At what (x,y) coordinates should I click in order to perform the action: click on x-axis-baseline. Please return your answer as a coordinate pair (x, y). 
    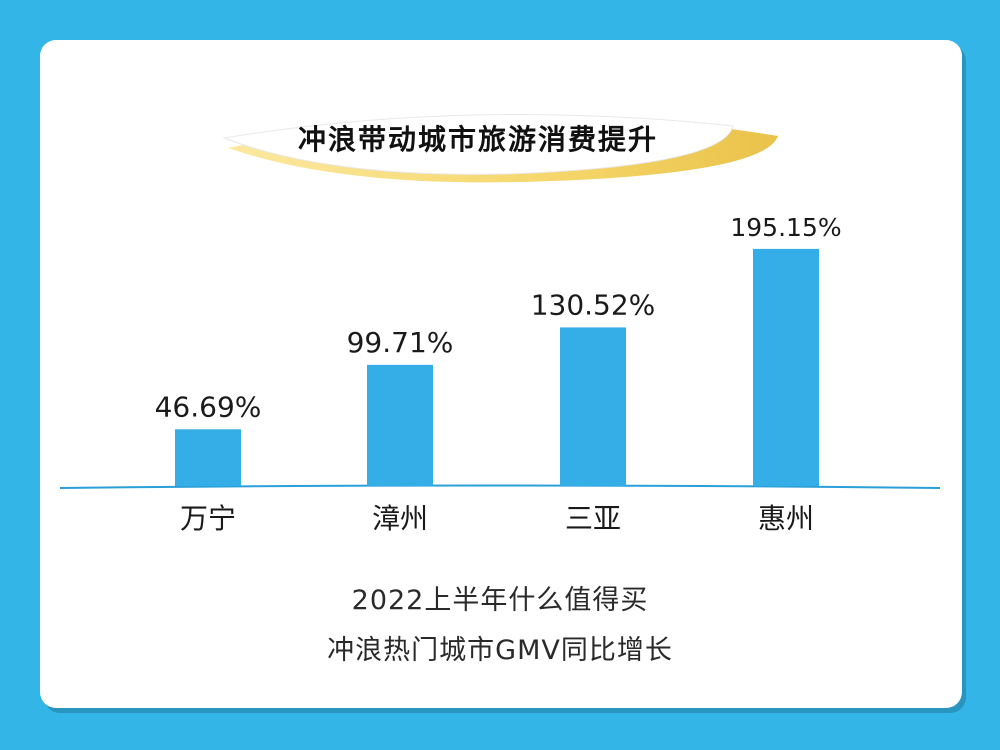
    Looking at the image, I should click on (500, 486).